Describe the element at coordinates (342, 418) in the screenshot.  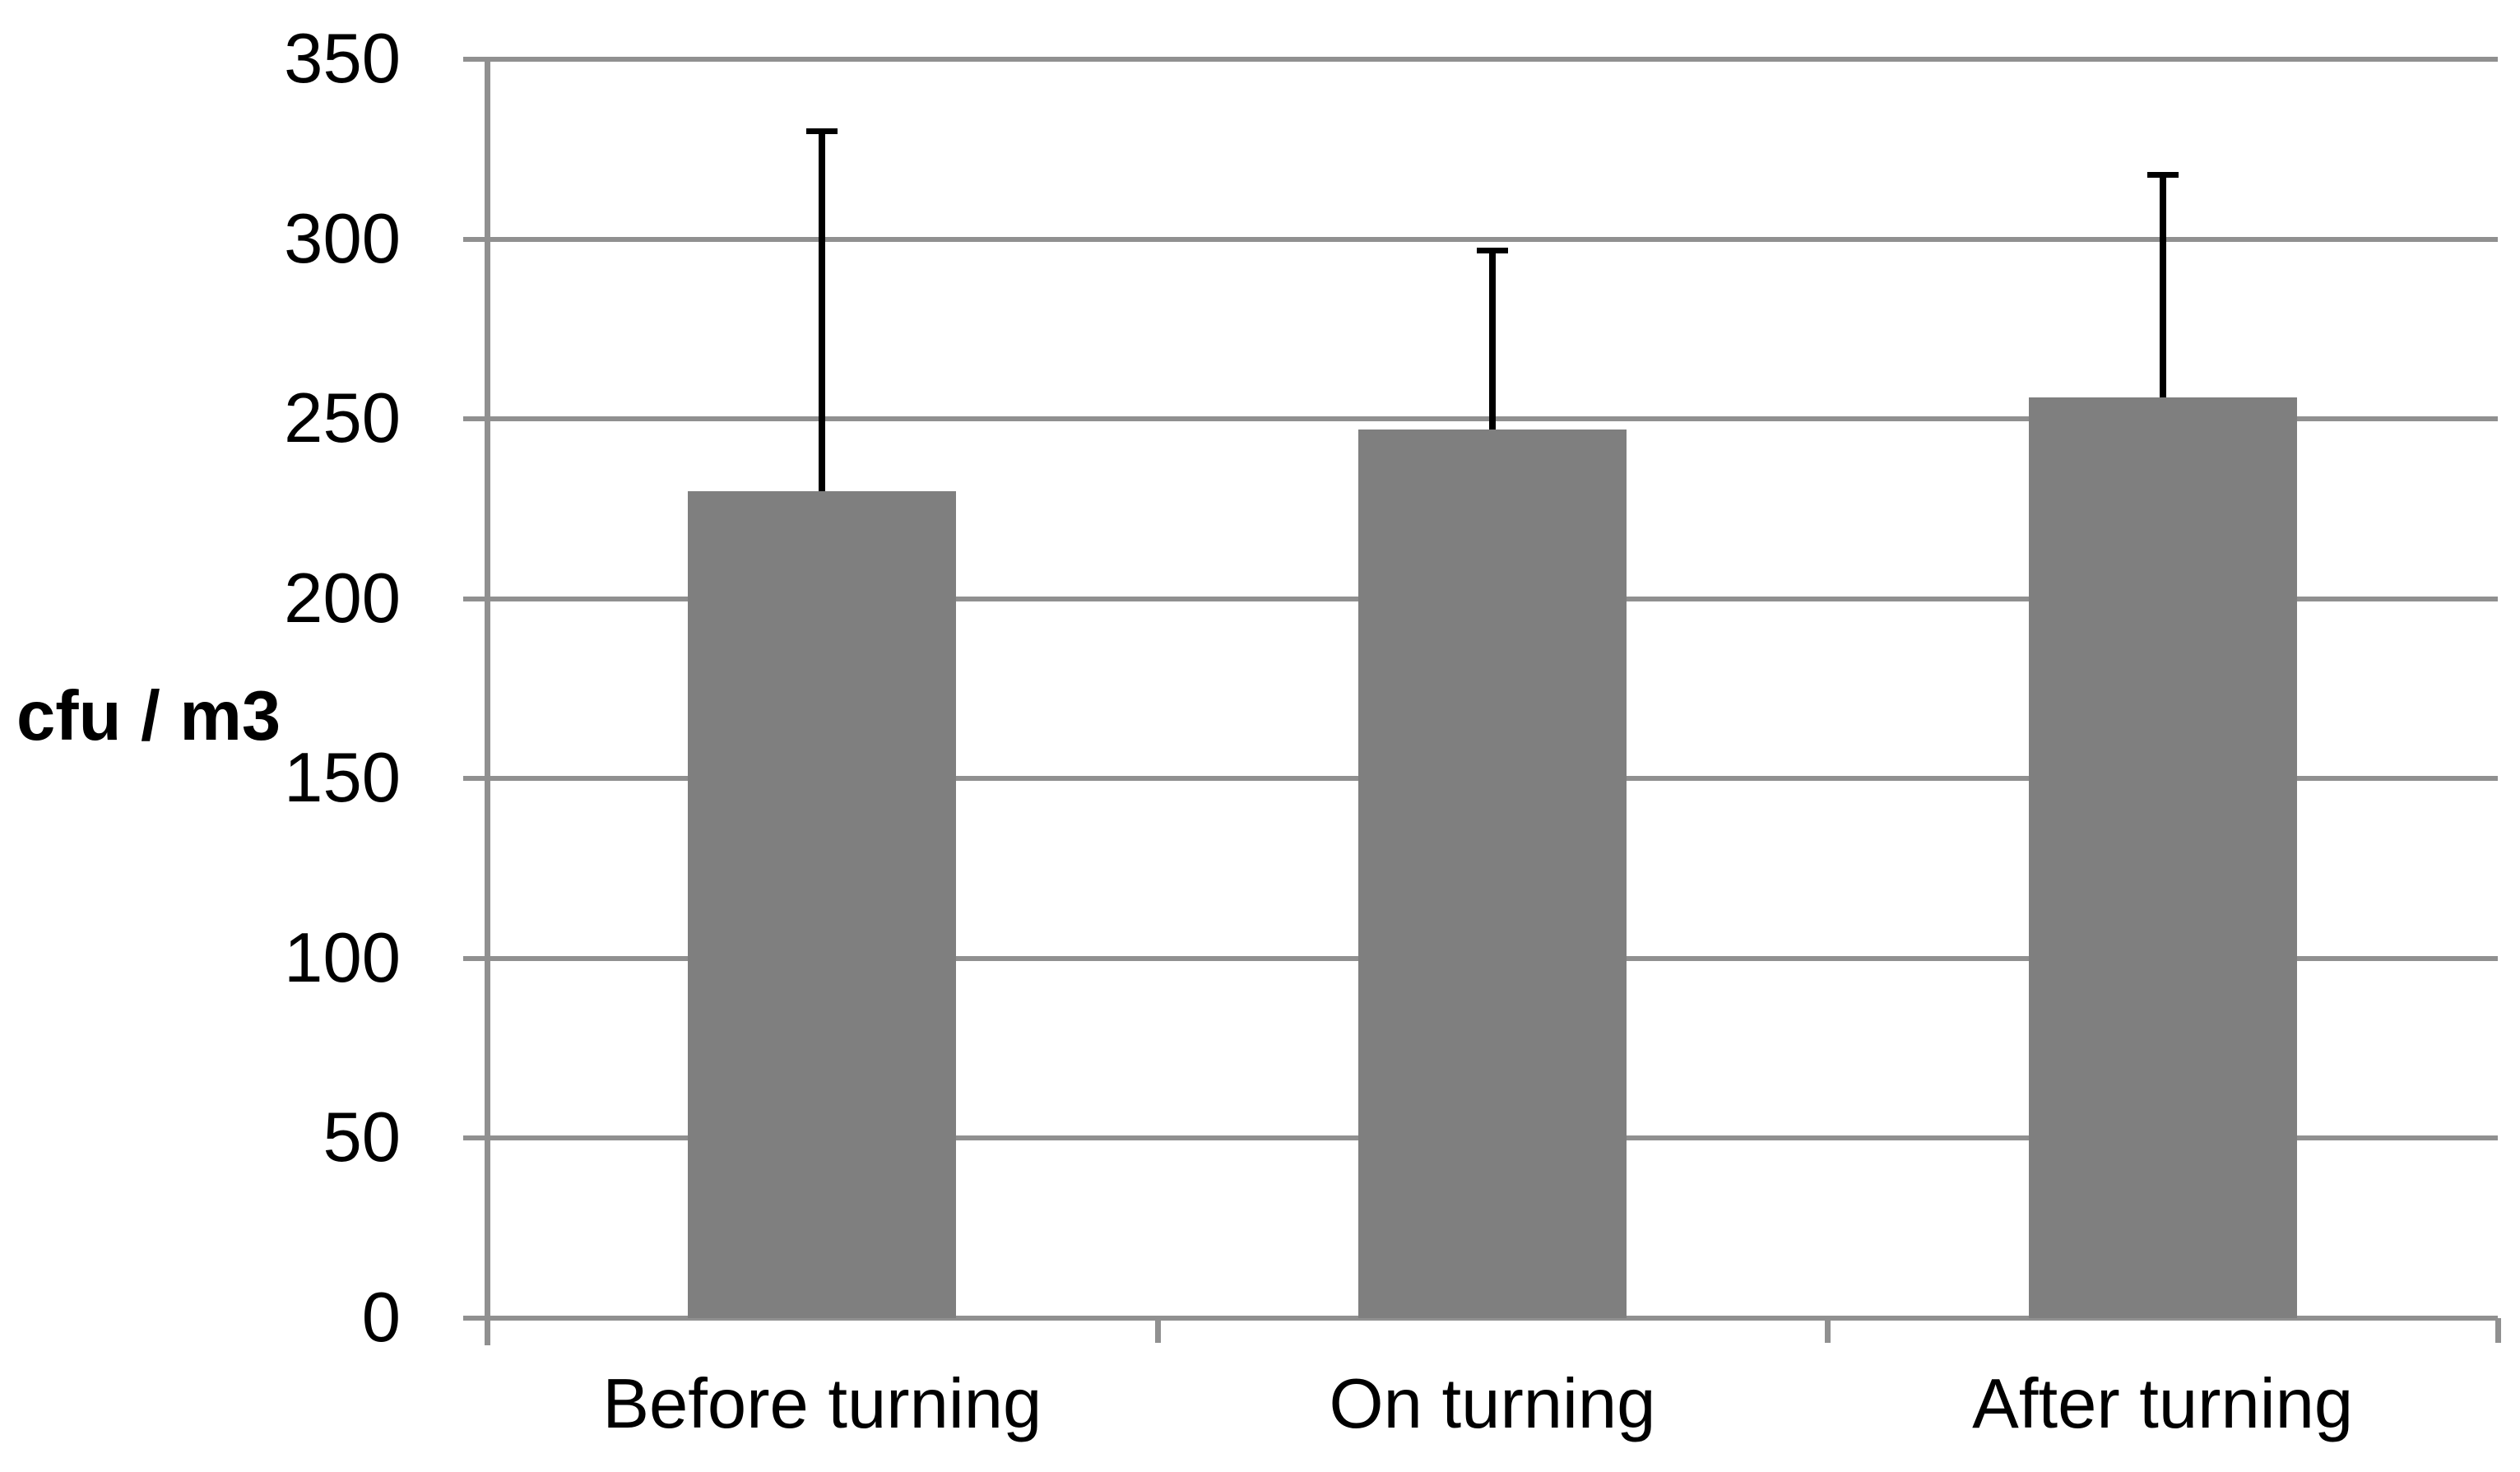
I see `y-tick-label: 250` at that location.